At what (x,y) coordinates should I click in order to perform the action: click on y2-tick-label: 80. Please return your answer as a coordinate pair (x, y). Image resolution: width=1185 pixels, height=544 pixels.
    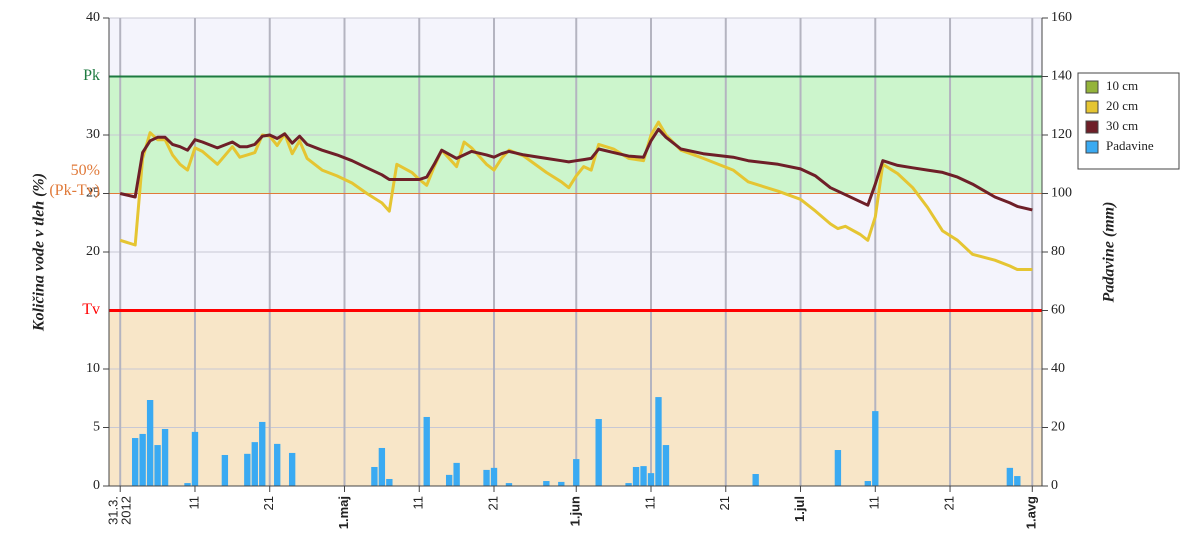
    Looking at the image, I should click on (1058, 251).